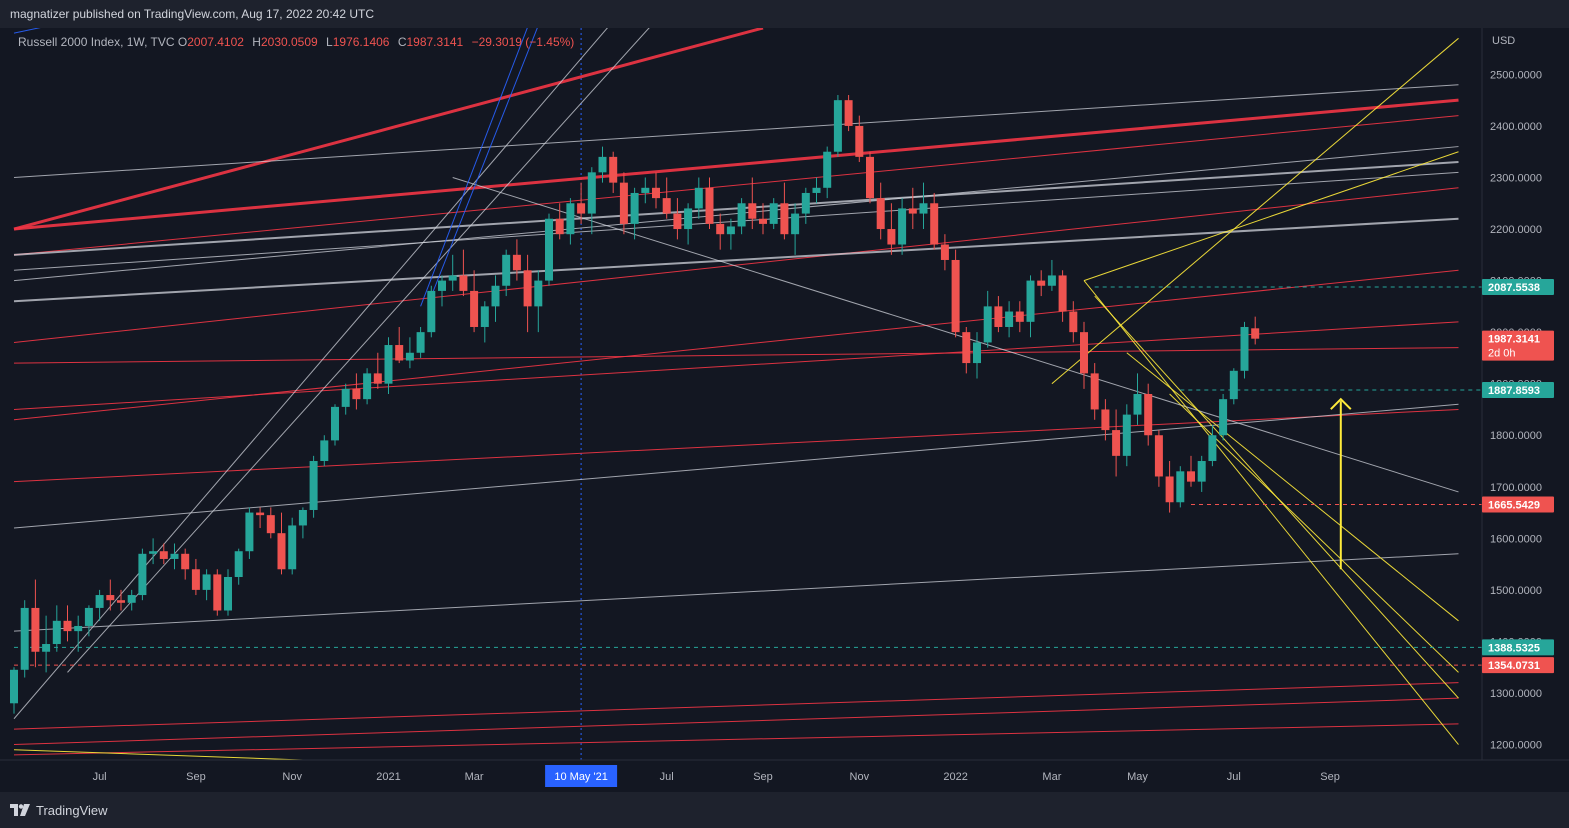 The height and width of the screenshot is (828, 1569). Describe the element at coordinates (1516, 539) in the screenshot. I see `y-tick-label-4: 1600.0000` at that location.